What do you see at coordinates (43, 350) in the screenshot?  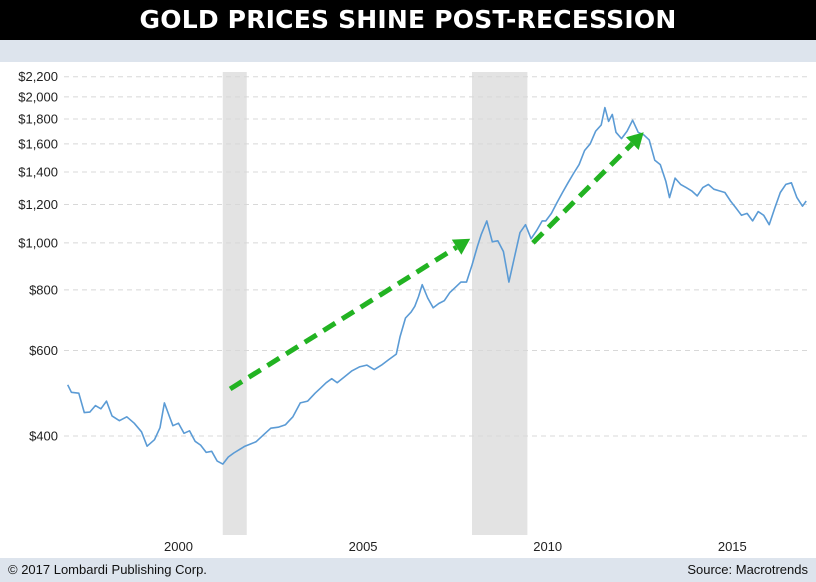 I see `y-tick-label: $600` at bounding box center [43, 350].